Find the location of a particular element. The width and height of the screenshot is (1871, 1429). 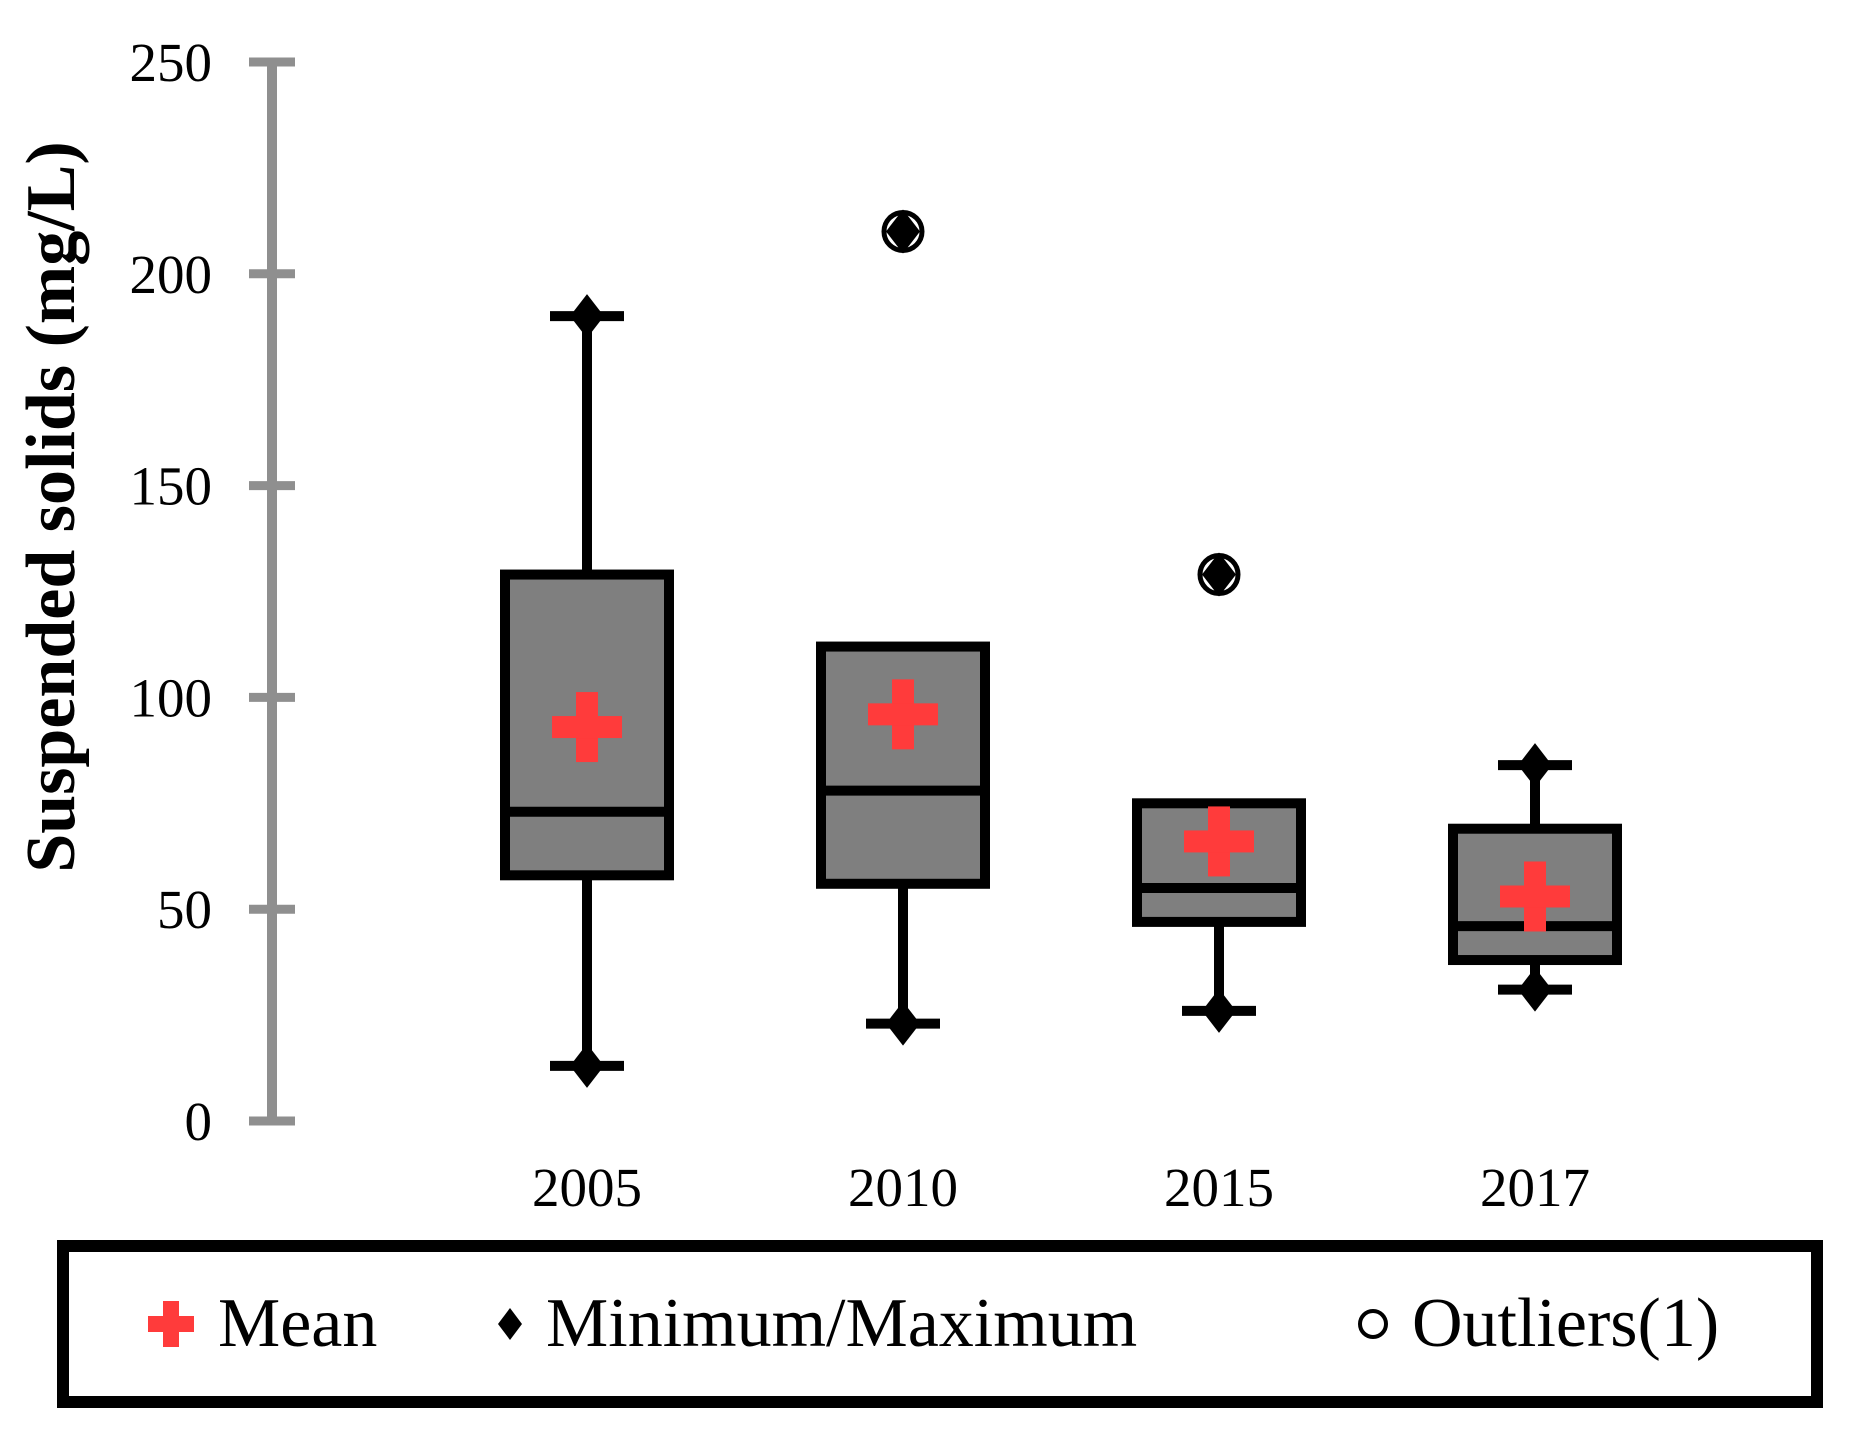

y-tick-label: 200 is located at coordinates (171, 274).